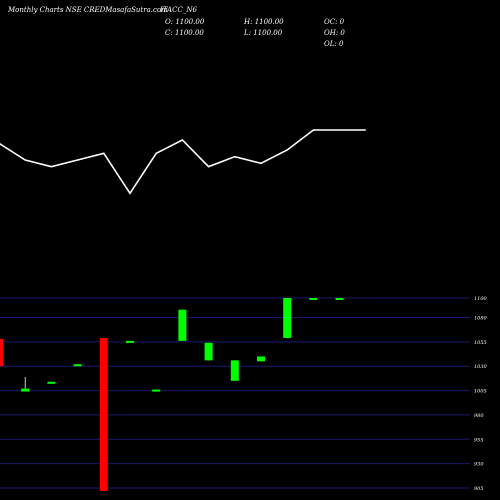 The width and height of the screenshot is (500, 500). What do you see at coordinates (479, 465) in the screenshot?
I see `y-tick-label: 930` at bounding box center [479, 465].